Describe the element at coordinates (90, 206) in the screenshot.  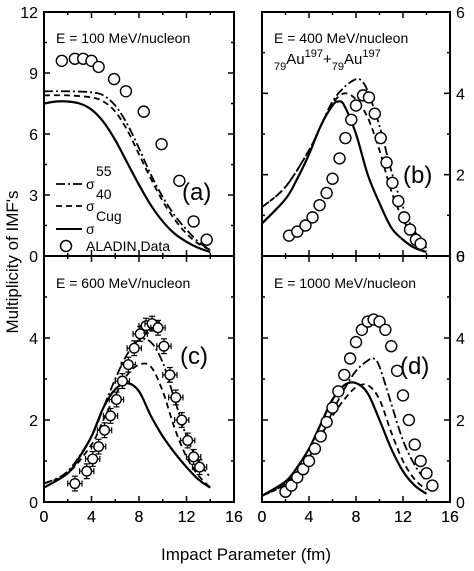
I see `legend-sigma-40: σ` at that location.